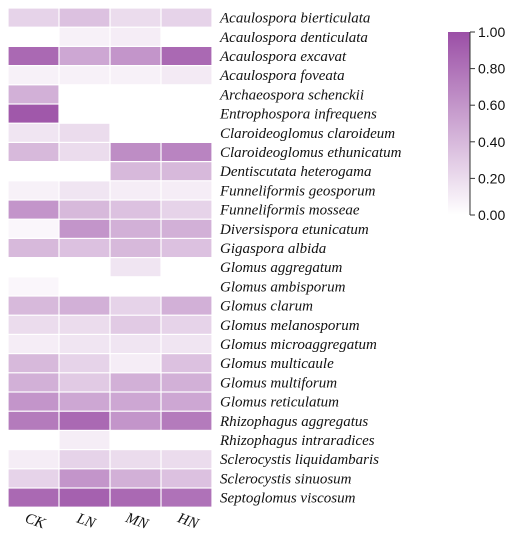  Describe the element at coordinates (278, 383) in the screenshot. I see `row-label: Glomus multiforum` at that location.